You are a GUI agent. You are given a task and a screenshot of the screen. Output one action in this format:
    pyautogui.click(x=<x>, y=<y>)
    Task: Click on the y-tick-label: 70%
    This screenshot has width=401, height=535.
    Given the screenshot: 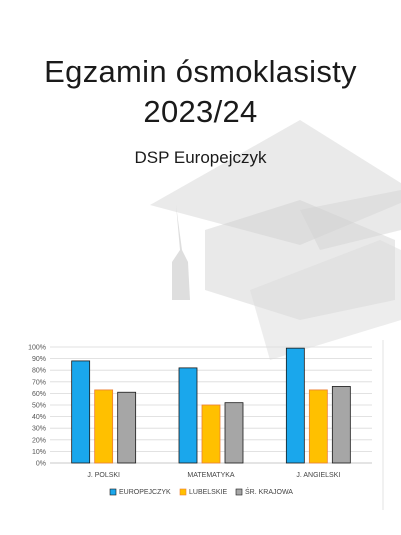 What is the action you would take?
    pyautogui.click(x=39, y=382)
    